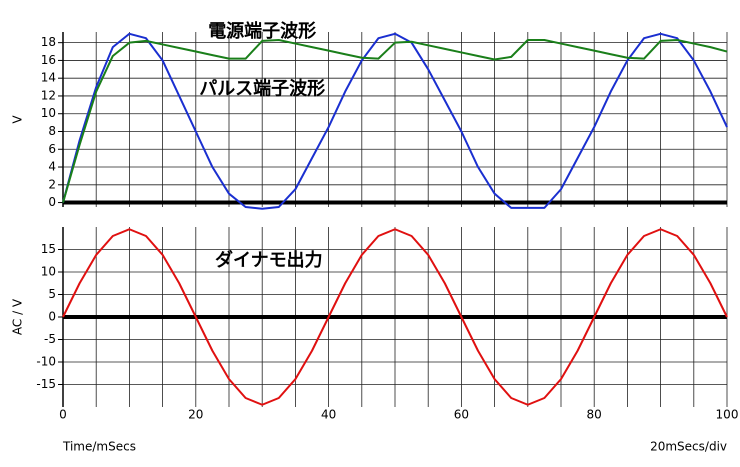 The width and height of the screenshot is (740, 467). What do you see at coordinates (52, 167) in the screenshot?
I see `y-tick-label: 4` at bounding box center [52, 167].